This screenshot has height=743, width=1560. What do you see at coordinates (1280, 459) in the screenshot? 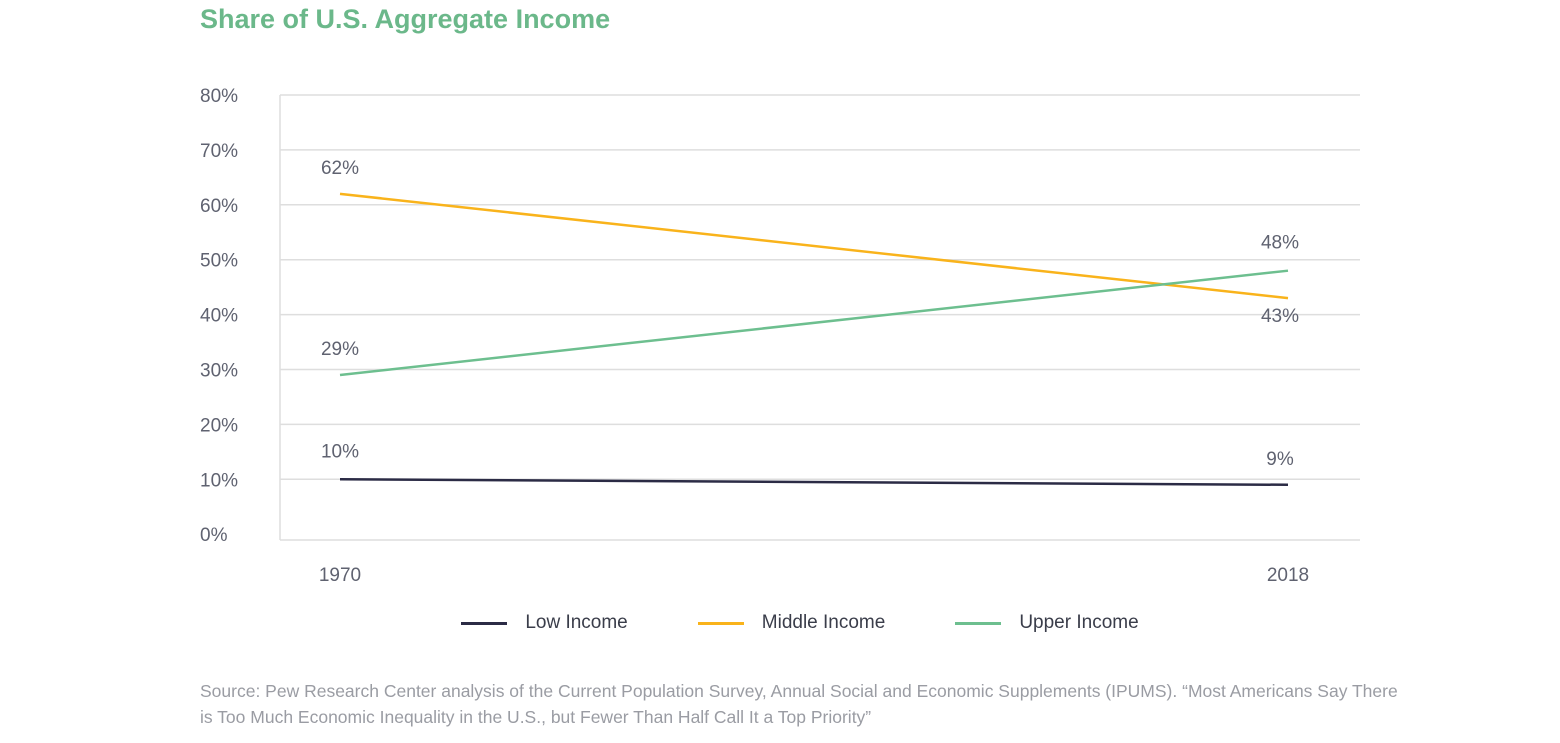
I see `data-label: 9%` at bounding box center [1280, 459].